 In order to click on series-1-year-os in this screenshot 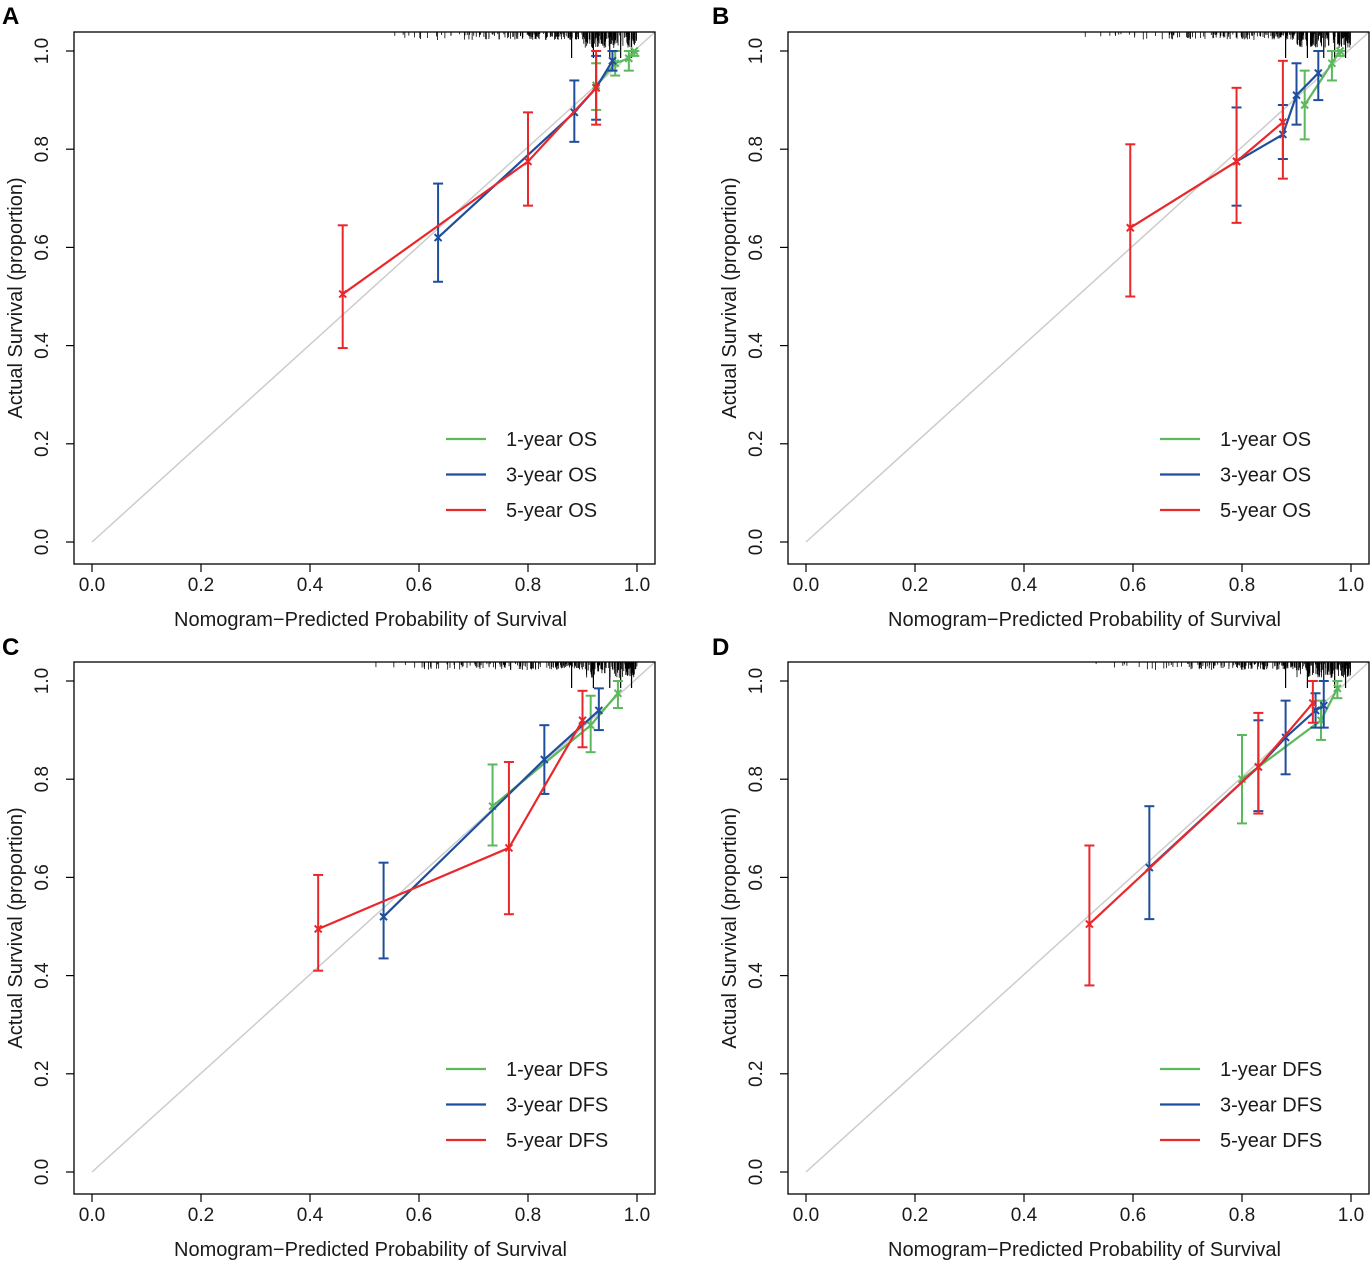, I will do `click(1322, 93)`.